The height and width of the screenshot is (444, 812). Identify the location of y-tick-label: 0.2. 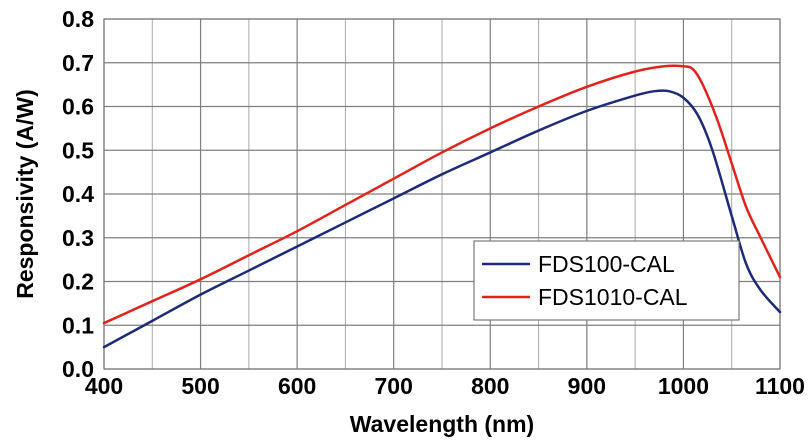
(78, 282).